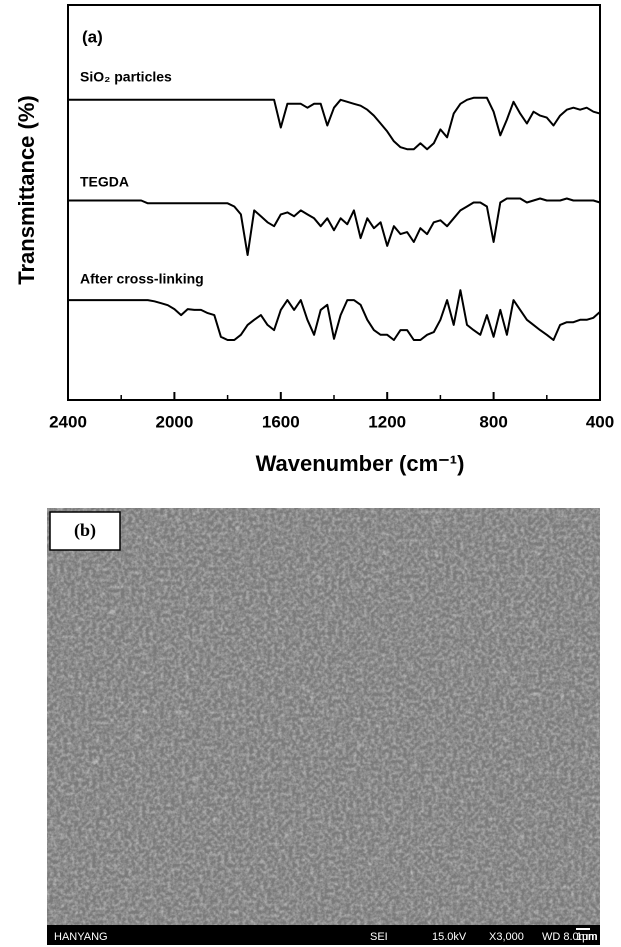  Describe the element at coordinates (126, 77) in the screenshot. I see `series-label: SiO₂ particles` at that location.